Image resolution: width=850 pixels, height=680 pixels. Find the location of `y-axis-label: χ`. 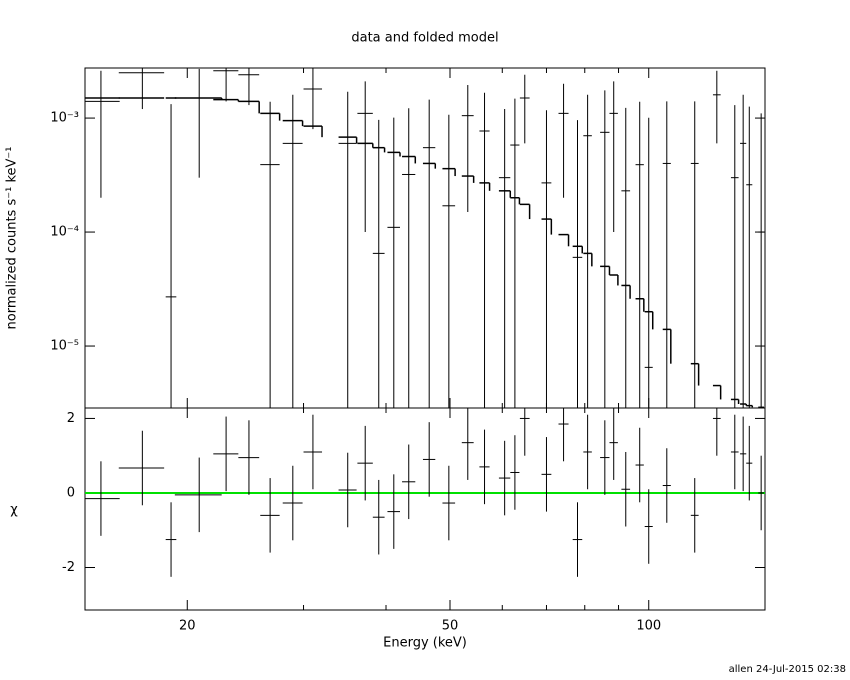

y-axis-label: χ is located at coordinates (14, 510).